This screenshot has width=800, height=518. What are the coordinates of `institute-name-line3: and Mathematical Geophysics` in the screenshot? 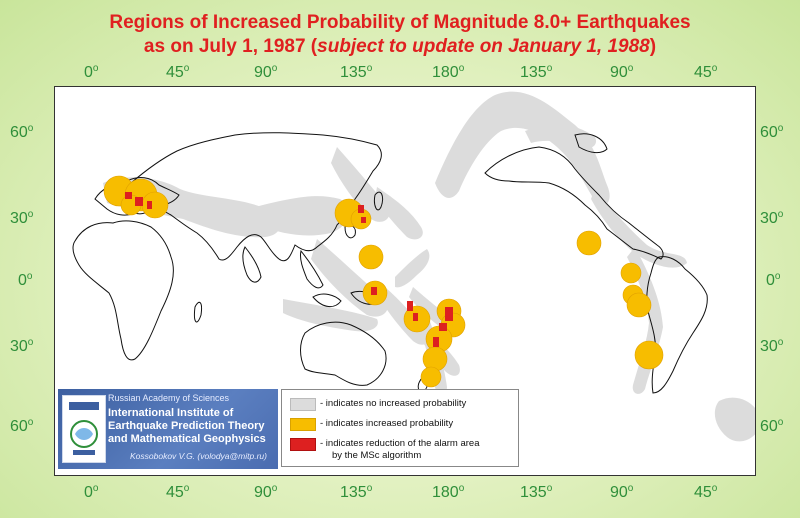 It's located at (187, 439).